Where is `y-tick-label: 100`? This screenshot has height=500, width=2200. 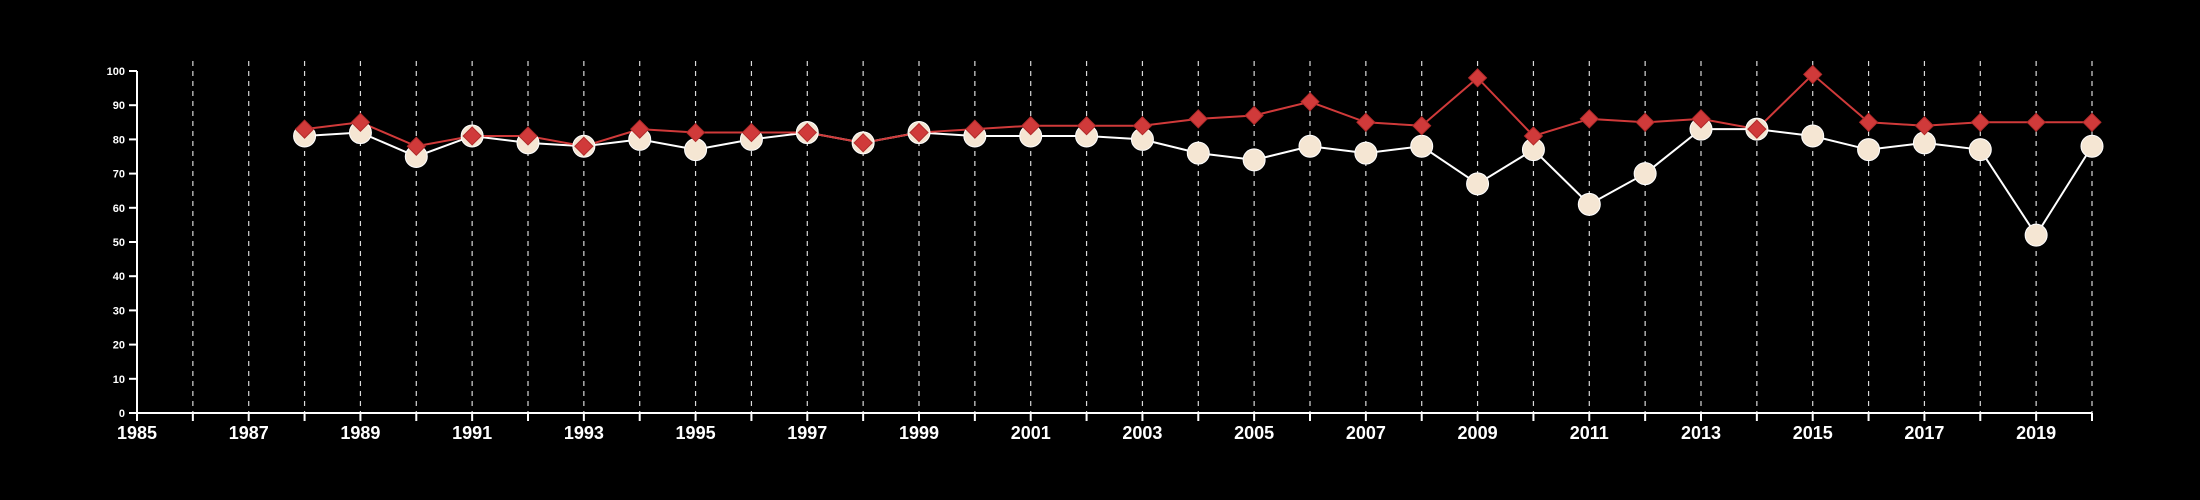
y-tick-label: 100 is located at coordinates (116, 72).